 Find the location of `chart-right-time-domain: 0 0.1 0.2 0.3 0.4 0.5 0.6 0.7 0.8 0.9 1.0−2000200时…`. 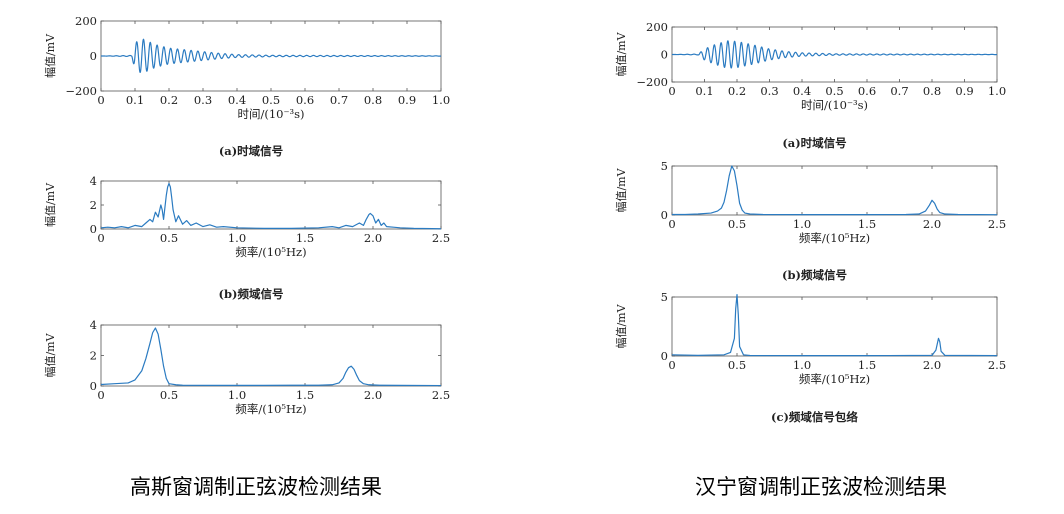

chart-right-time-domain: 0 0.1 0.2 0.3 0.4 0.5 0.6 0.7 0.8 0.9 1.0−2000200时… is located at coordinates (810, 85).